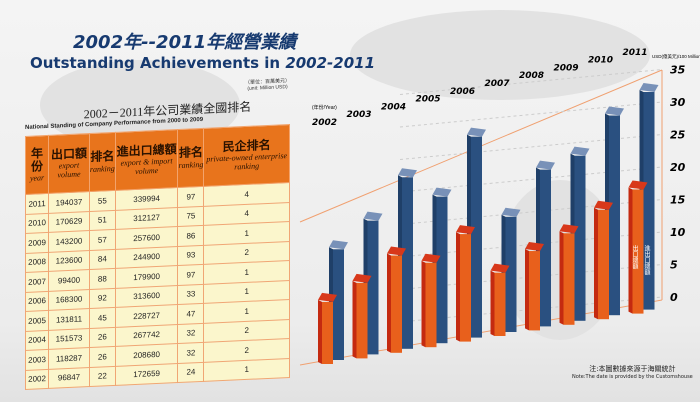 This screenshot has height=402, width=700. Describe the element at coordinates (359, 115) in the screenshot. I see `x-tick-label: 2003` at that location.